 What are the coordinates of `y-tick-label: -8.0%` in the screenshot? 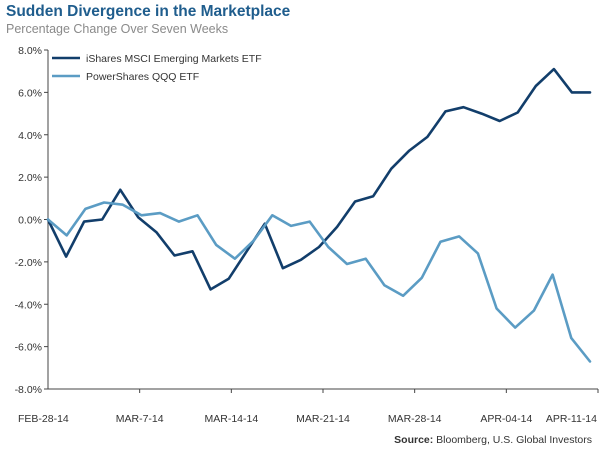 It's located at (28, 390).